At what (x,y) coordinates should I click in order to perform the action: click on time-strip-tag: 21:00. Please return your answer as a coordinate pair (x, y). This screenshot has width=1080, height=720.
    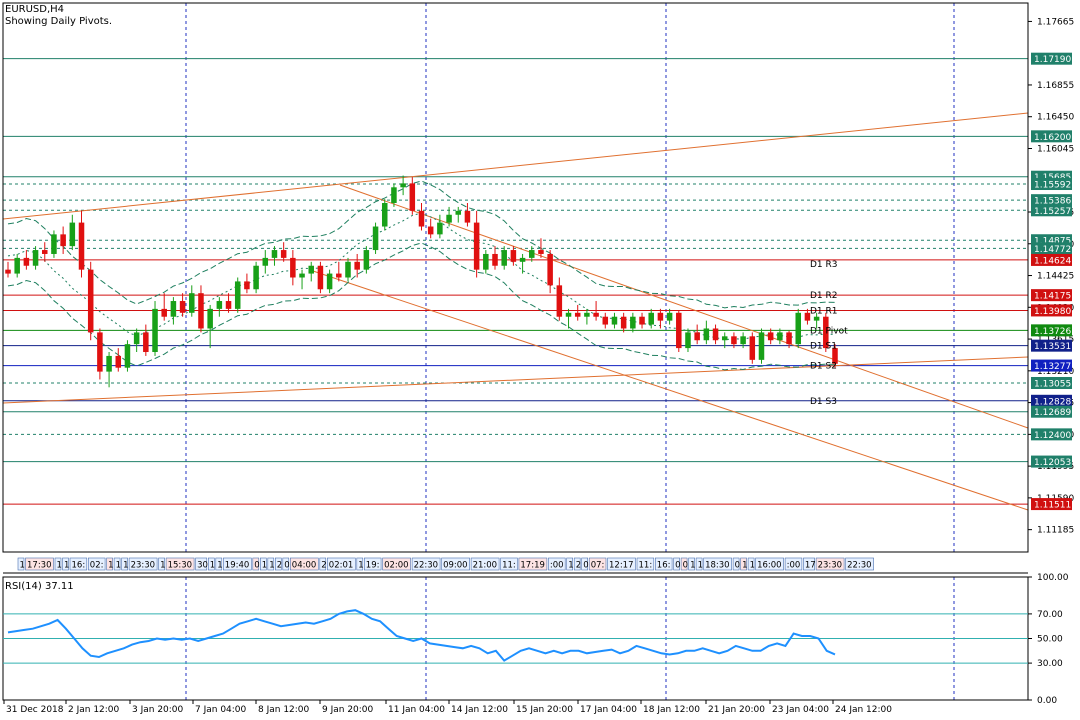
    Looking at the image, I should click on (485, 564).